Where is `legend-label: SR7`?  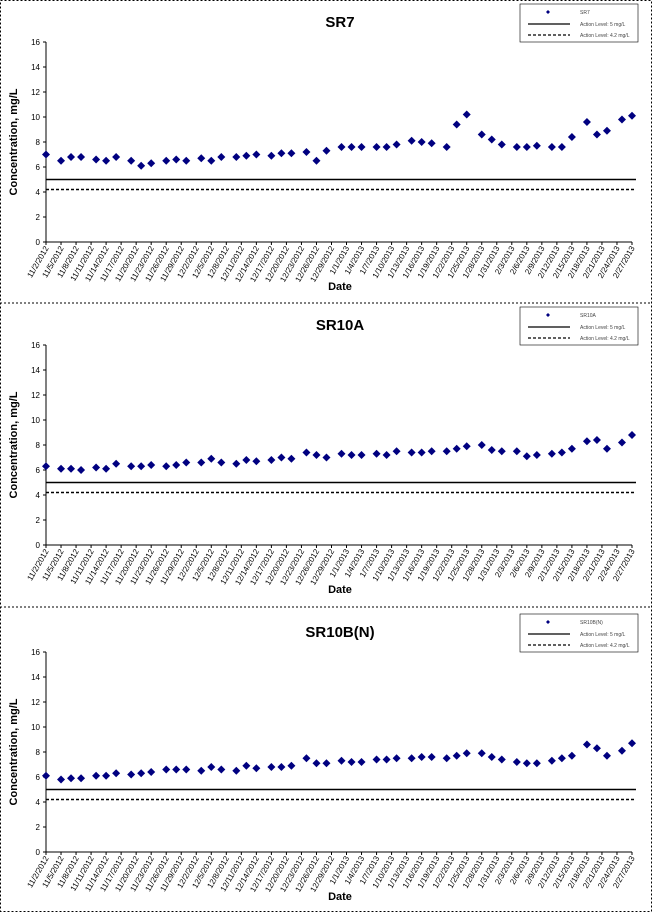 legend-label: SR7 is located at coordinates (585, 13).